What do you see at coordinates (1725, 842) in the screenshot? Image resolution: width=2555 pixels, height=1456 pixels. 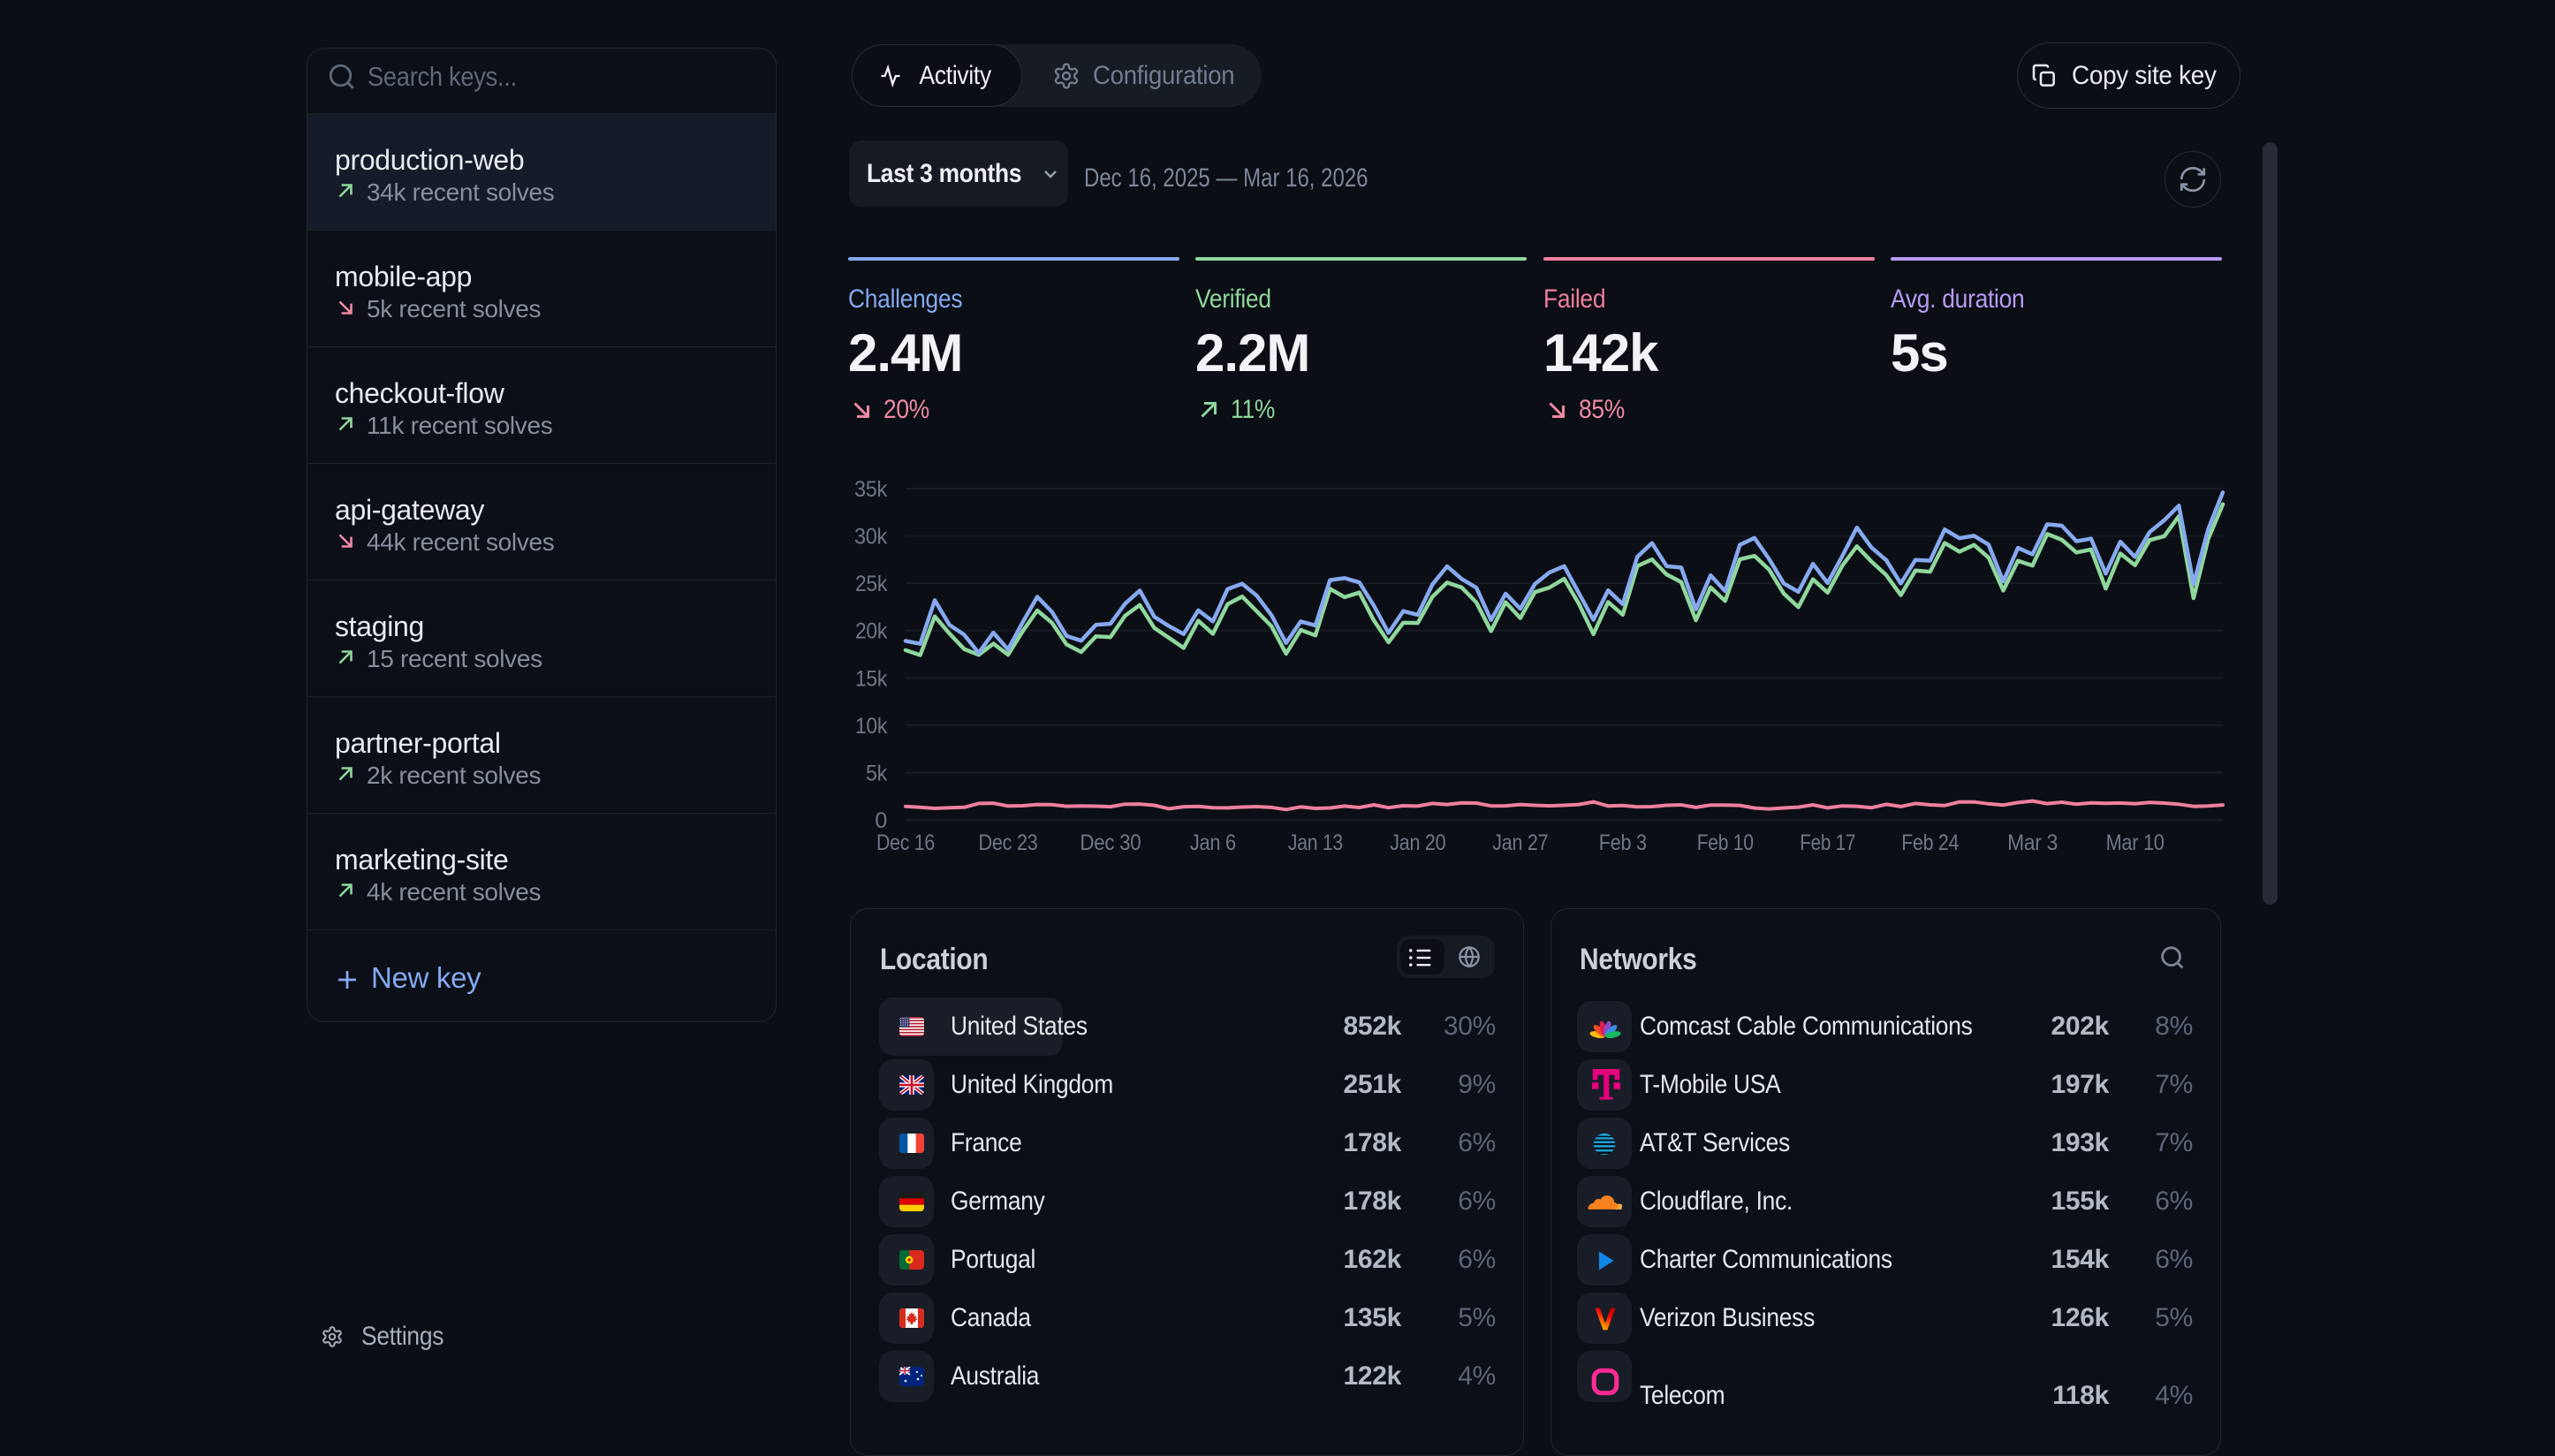 I see `svg-text: Feb 10` at bounding box center [1725, 842].